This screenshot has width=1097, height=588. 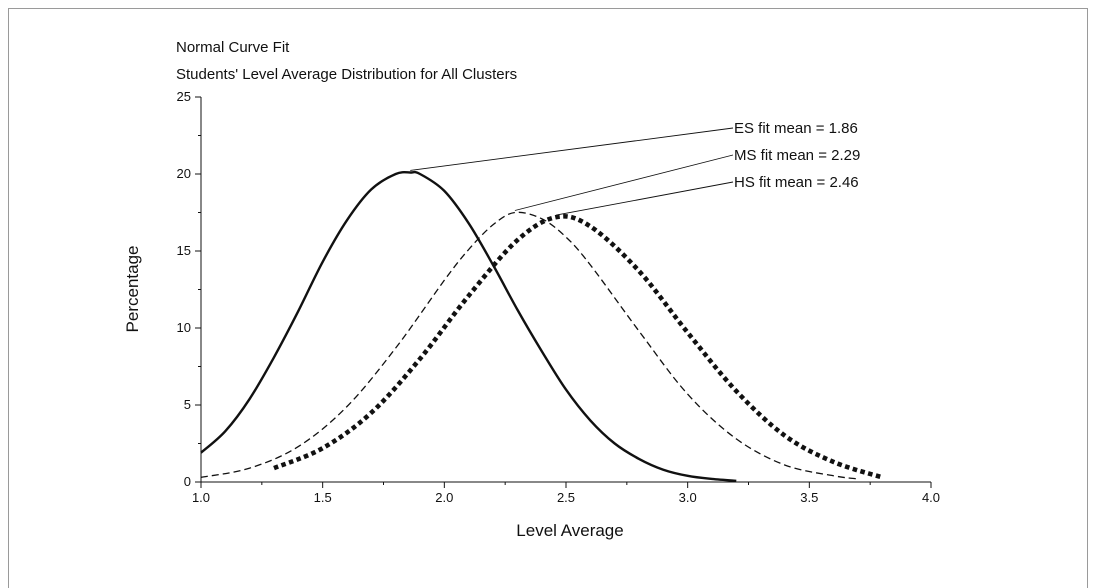 What do you see at coordinates (184, 96) in the screenshot?
I see `y-tick-label: 25` at bounding box center [184, 96].